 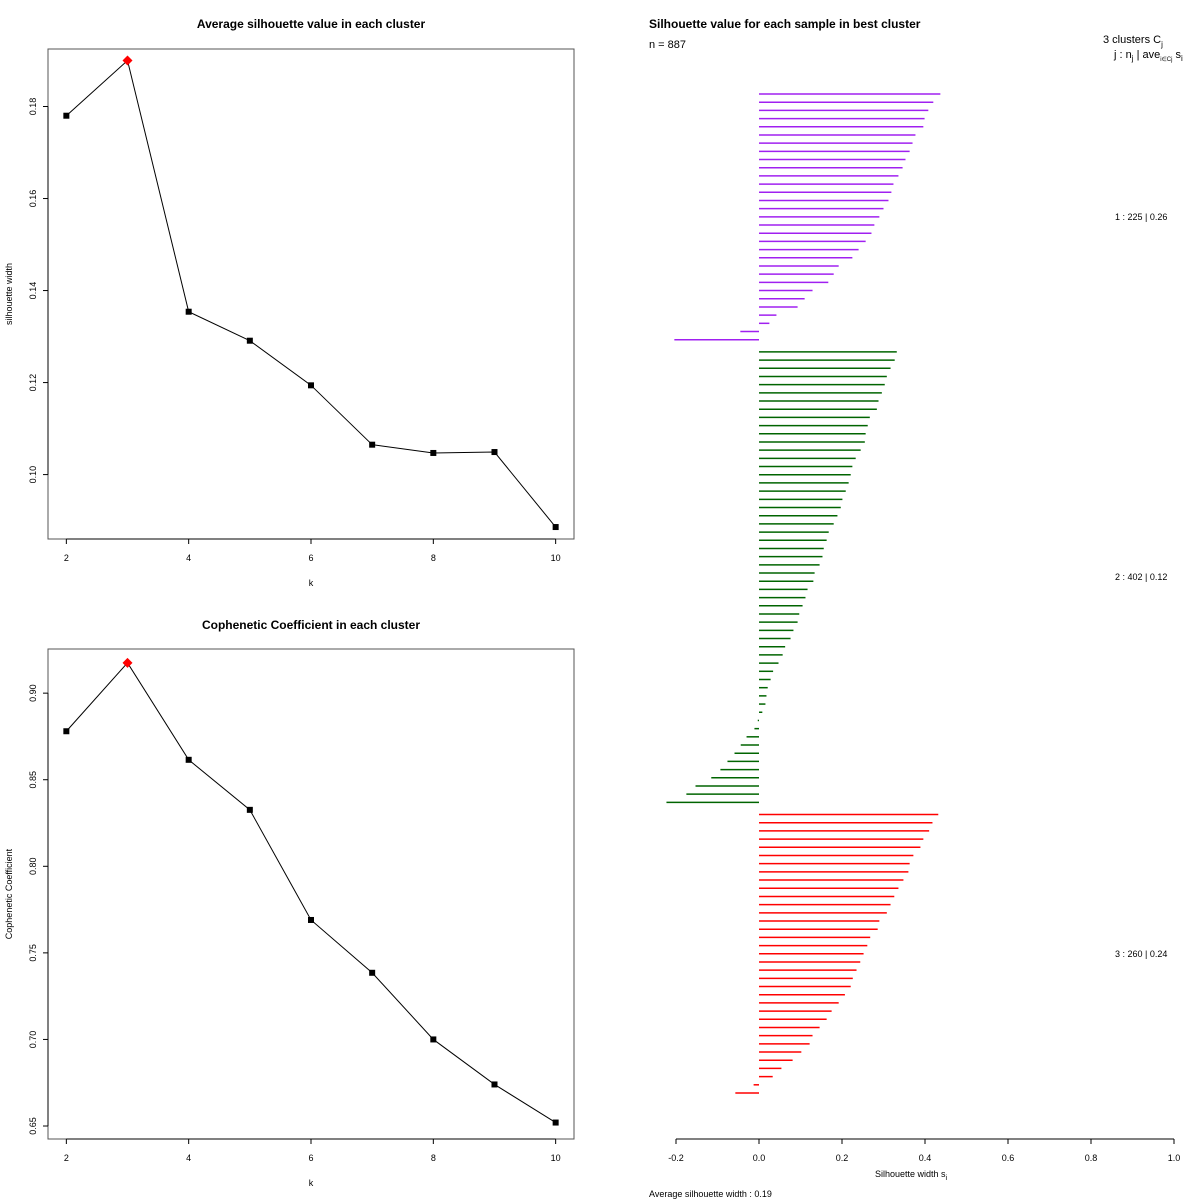 I want to click on x-axis-label-sub: i, so click(x=946, y=1178).